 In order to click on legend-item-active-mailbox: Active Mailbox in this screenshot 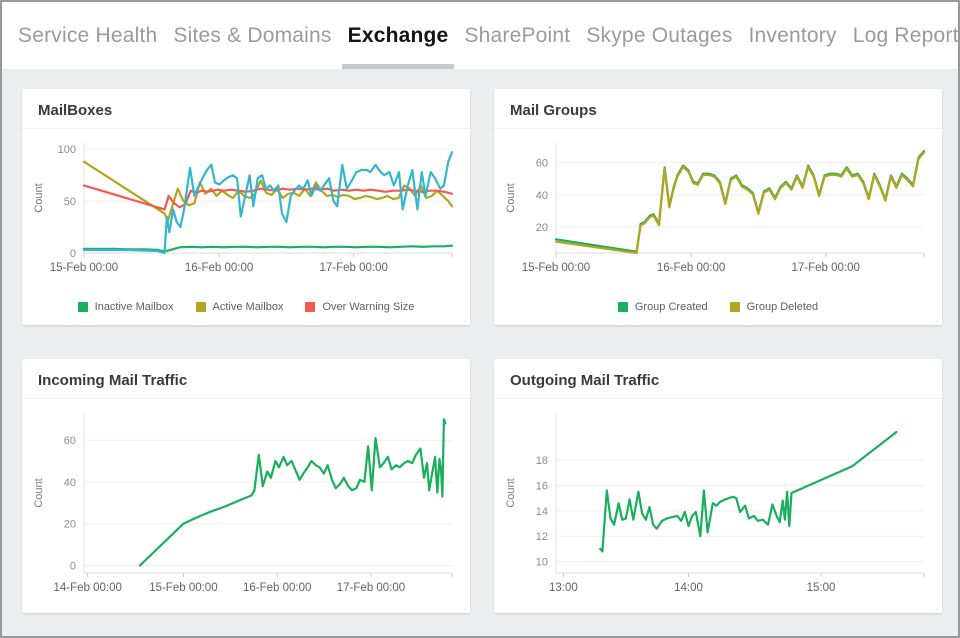, I will do `click(239, 307)`.